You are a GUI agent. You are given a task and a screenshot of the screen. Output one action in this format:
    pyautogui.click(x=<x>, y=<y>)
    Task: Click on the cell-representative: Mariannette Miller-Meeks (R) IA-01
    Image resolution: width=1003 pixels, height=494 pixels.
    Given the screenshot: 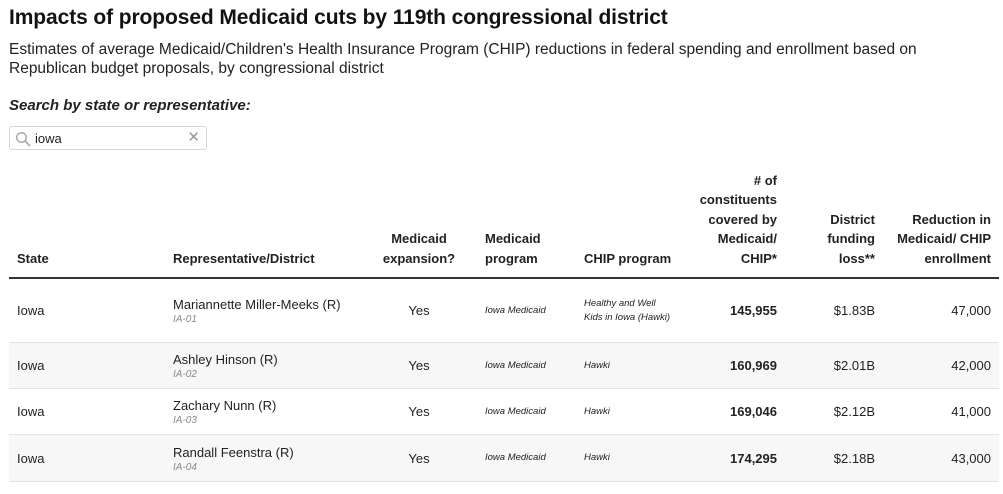 What is the action you would take?
    pyautogui.click(x=263, y=310)
    